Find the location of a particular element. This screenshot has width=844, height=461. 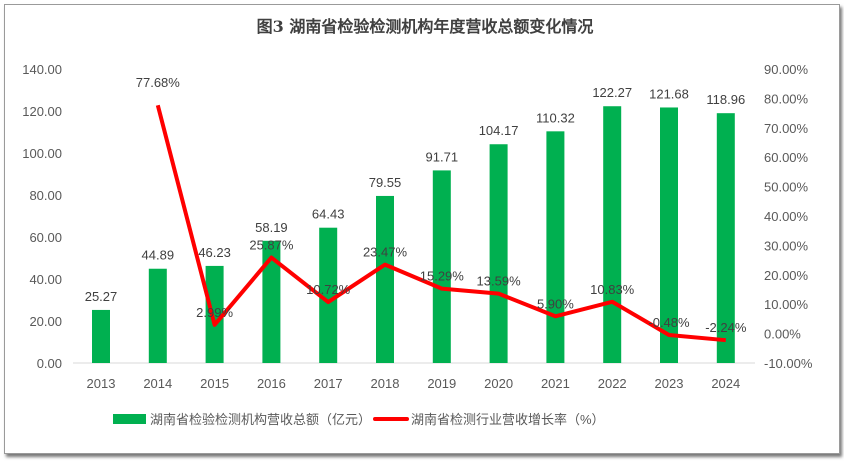

legend-label-line: 湖南省检测行业营收增长率（%） is located at coordinates (508, 419).